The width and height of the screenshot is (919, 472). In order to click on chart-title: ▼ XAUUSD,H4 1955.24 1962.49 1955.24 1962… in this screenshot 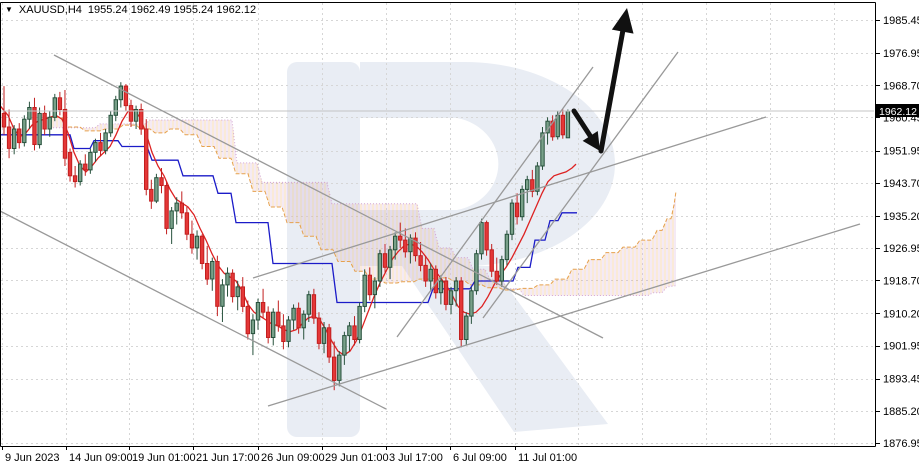, I will do `click(130, 9)`.